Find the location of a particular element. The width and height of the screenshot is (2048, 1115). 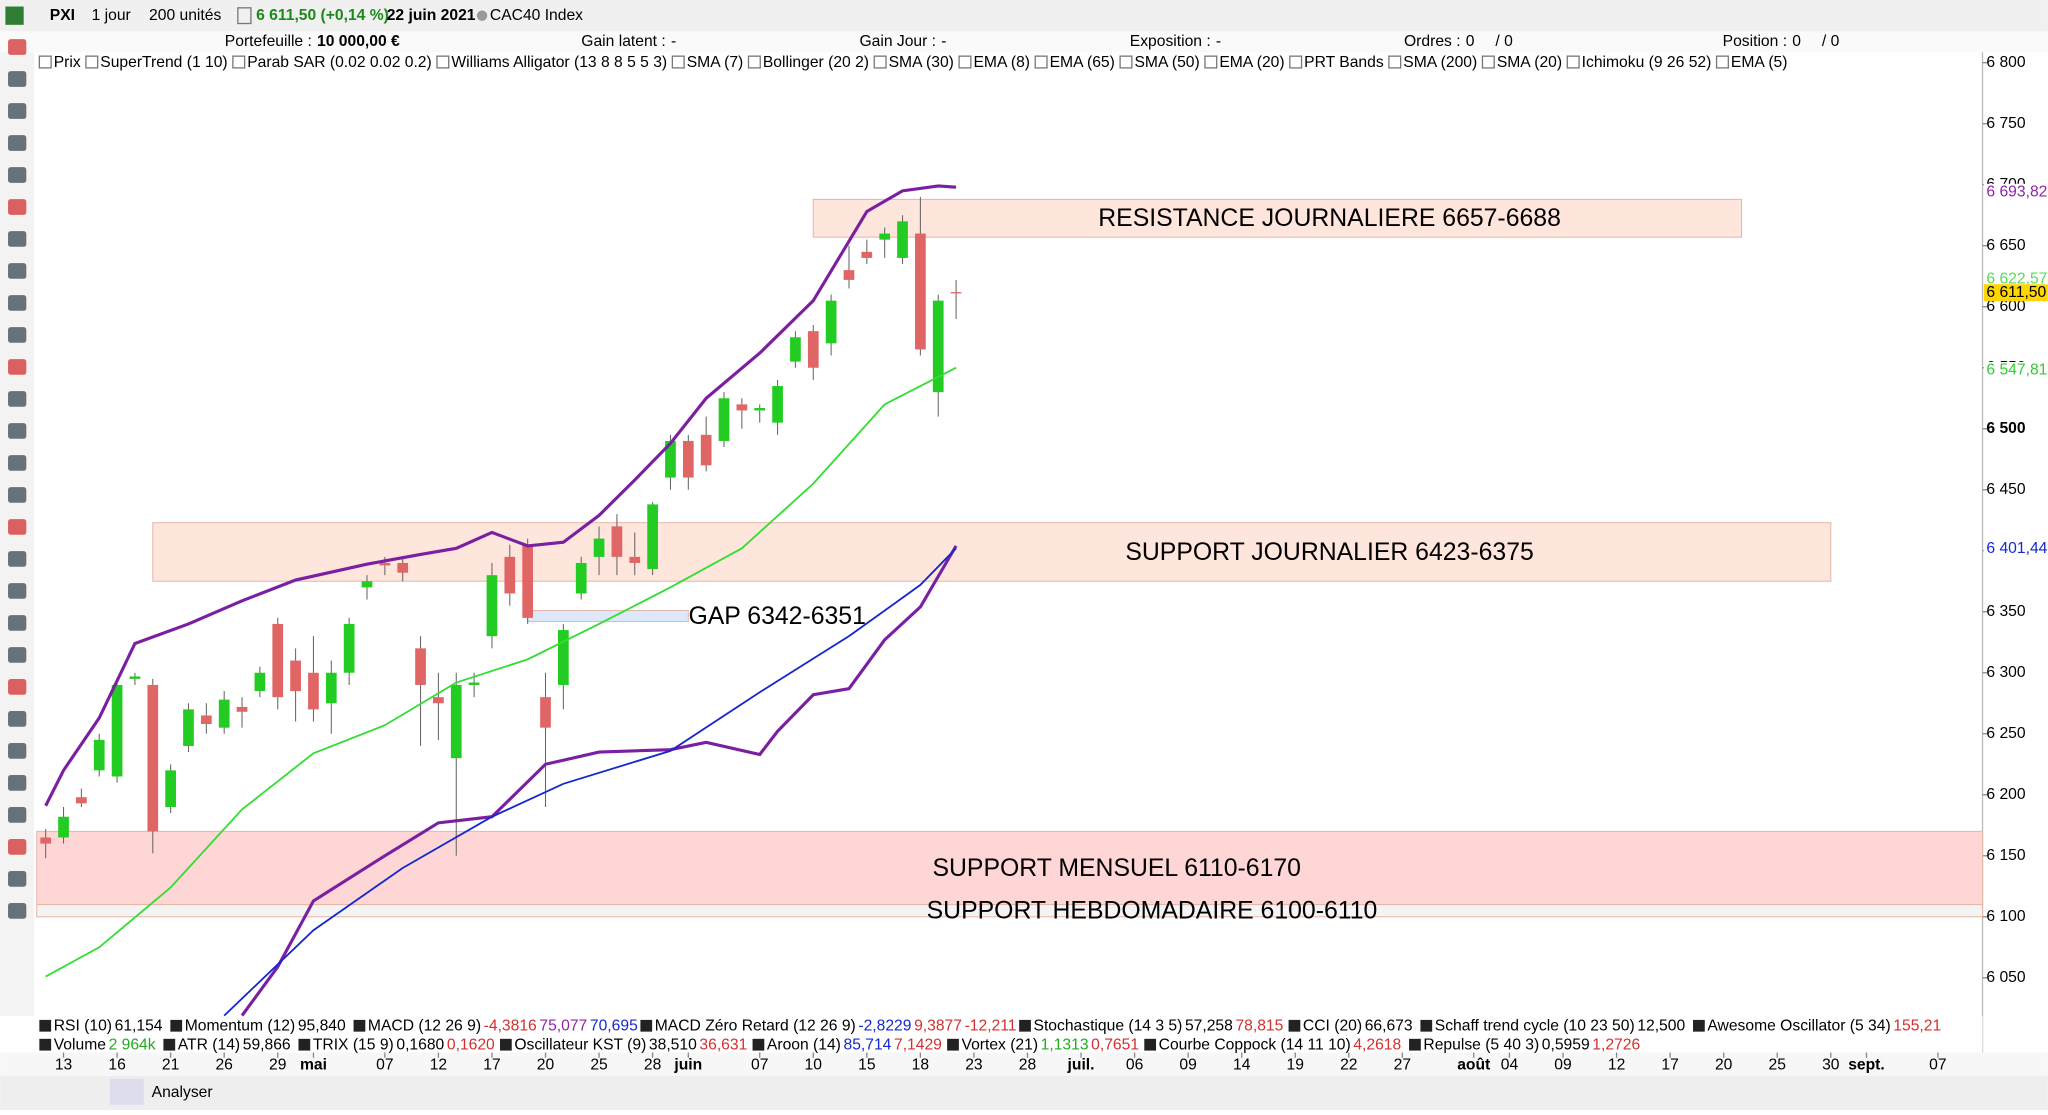

panel-item: Stochastique (14 3 5) 57,258 78,815 is located at coordinates (1159, 1026).